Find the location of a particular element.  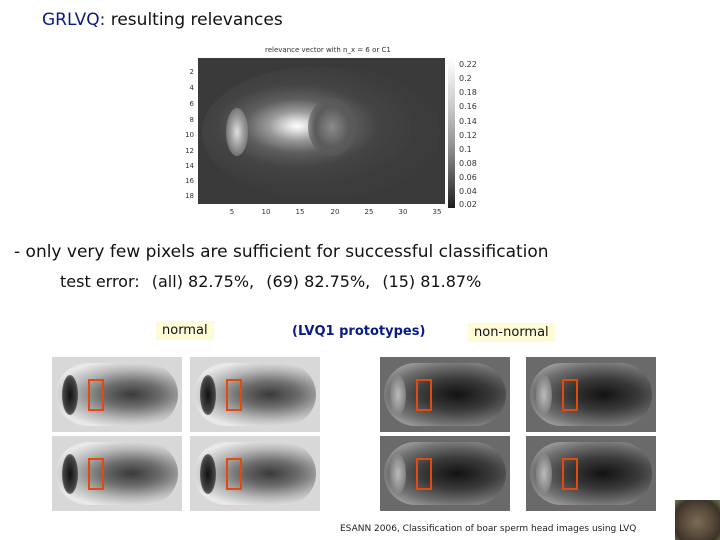

colorbar-tick: 0.2 is located at coordinates (465, 78).